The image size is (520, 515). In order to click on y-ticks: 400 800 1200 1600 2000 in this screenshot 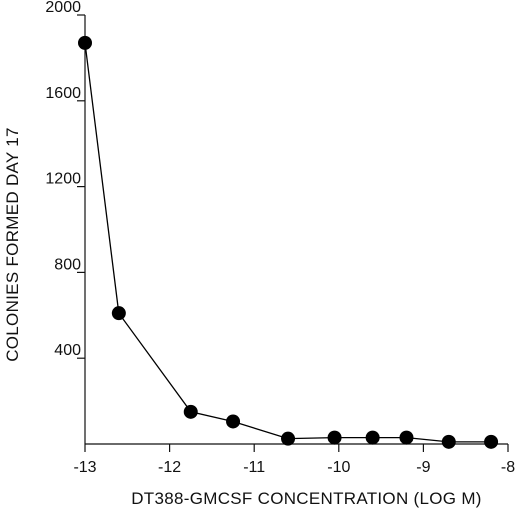, I will do `click(65, 179)`.